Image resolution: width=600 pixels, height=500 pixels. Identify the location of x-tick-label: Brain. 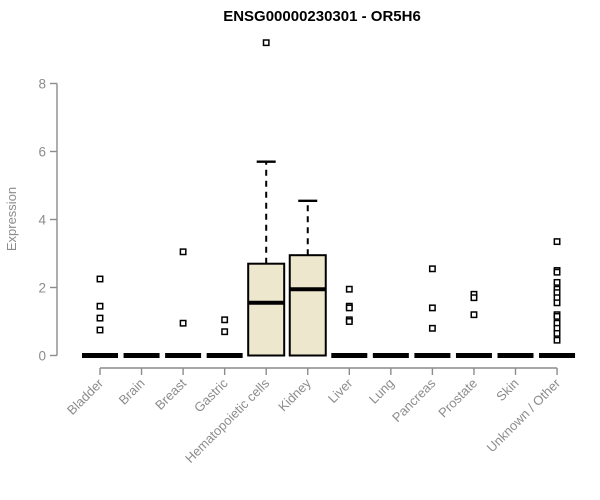
(132, 392).